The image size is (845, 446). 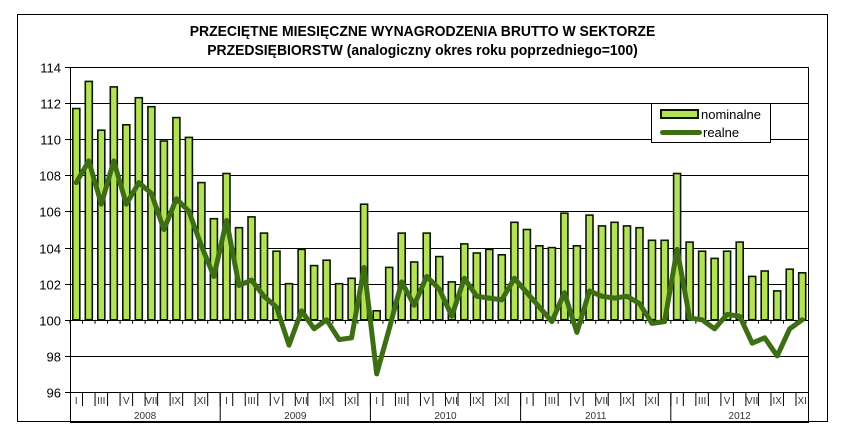 What do you see at coordinates (54, 231) in the screenshot?
I see `y-axis-ticks: 96 98 100 102 104 106 108 110 112 114` at bounding box center [54, 231].